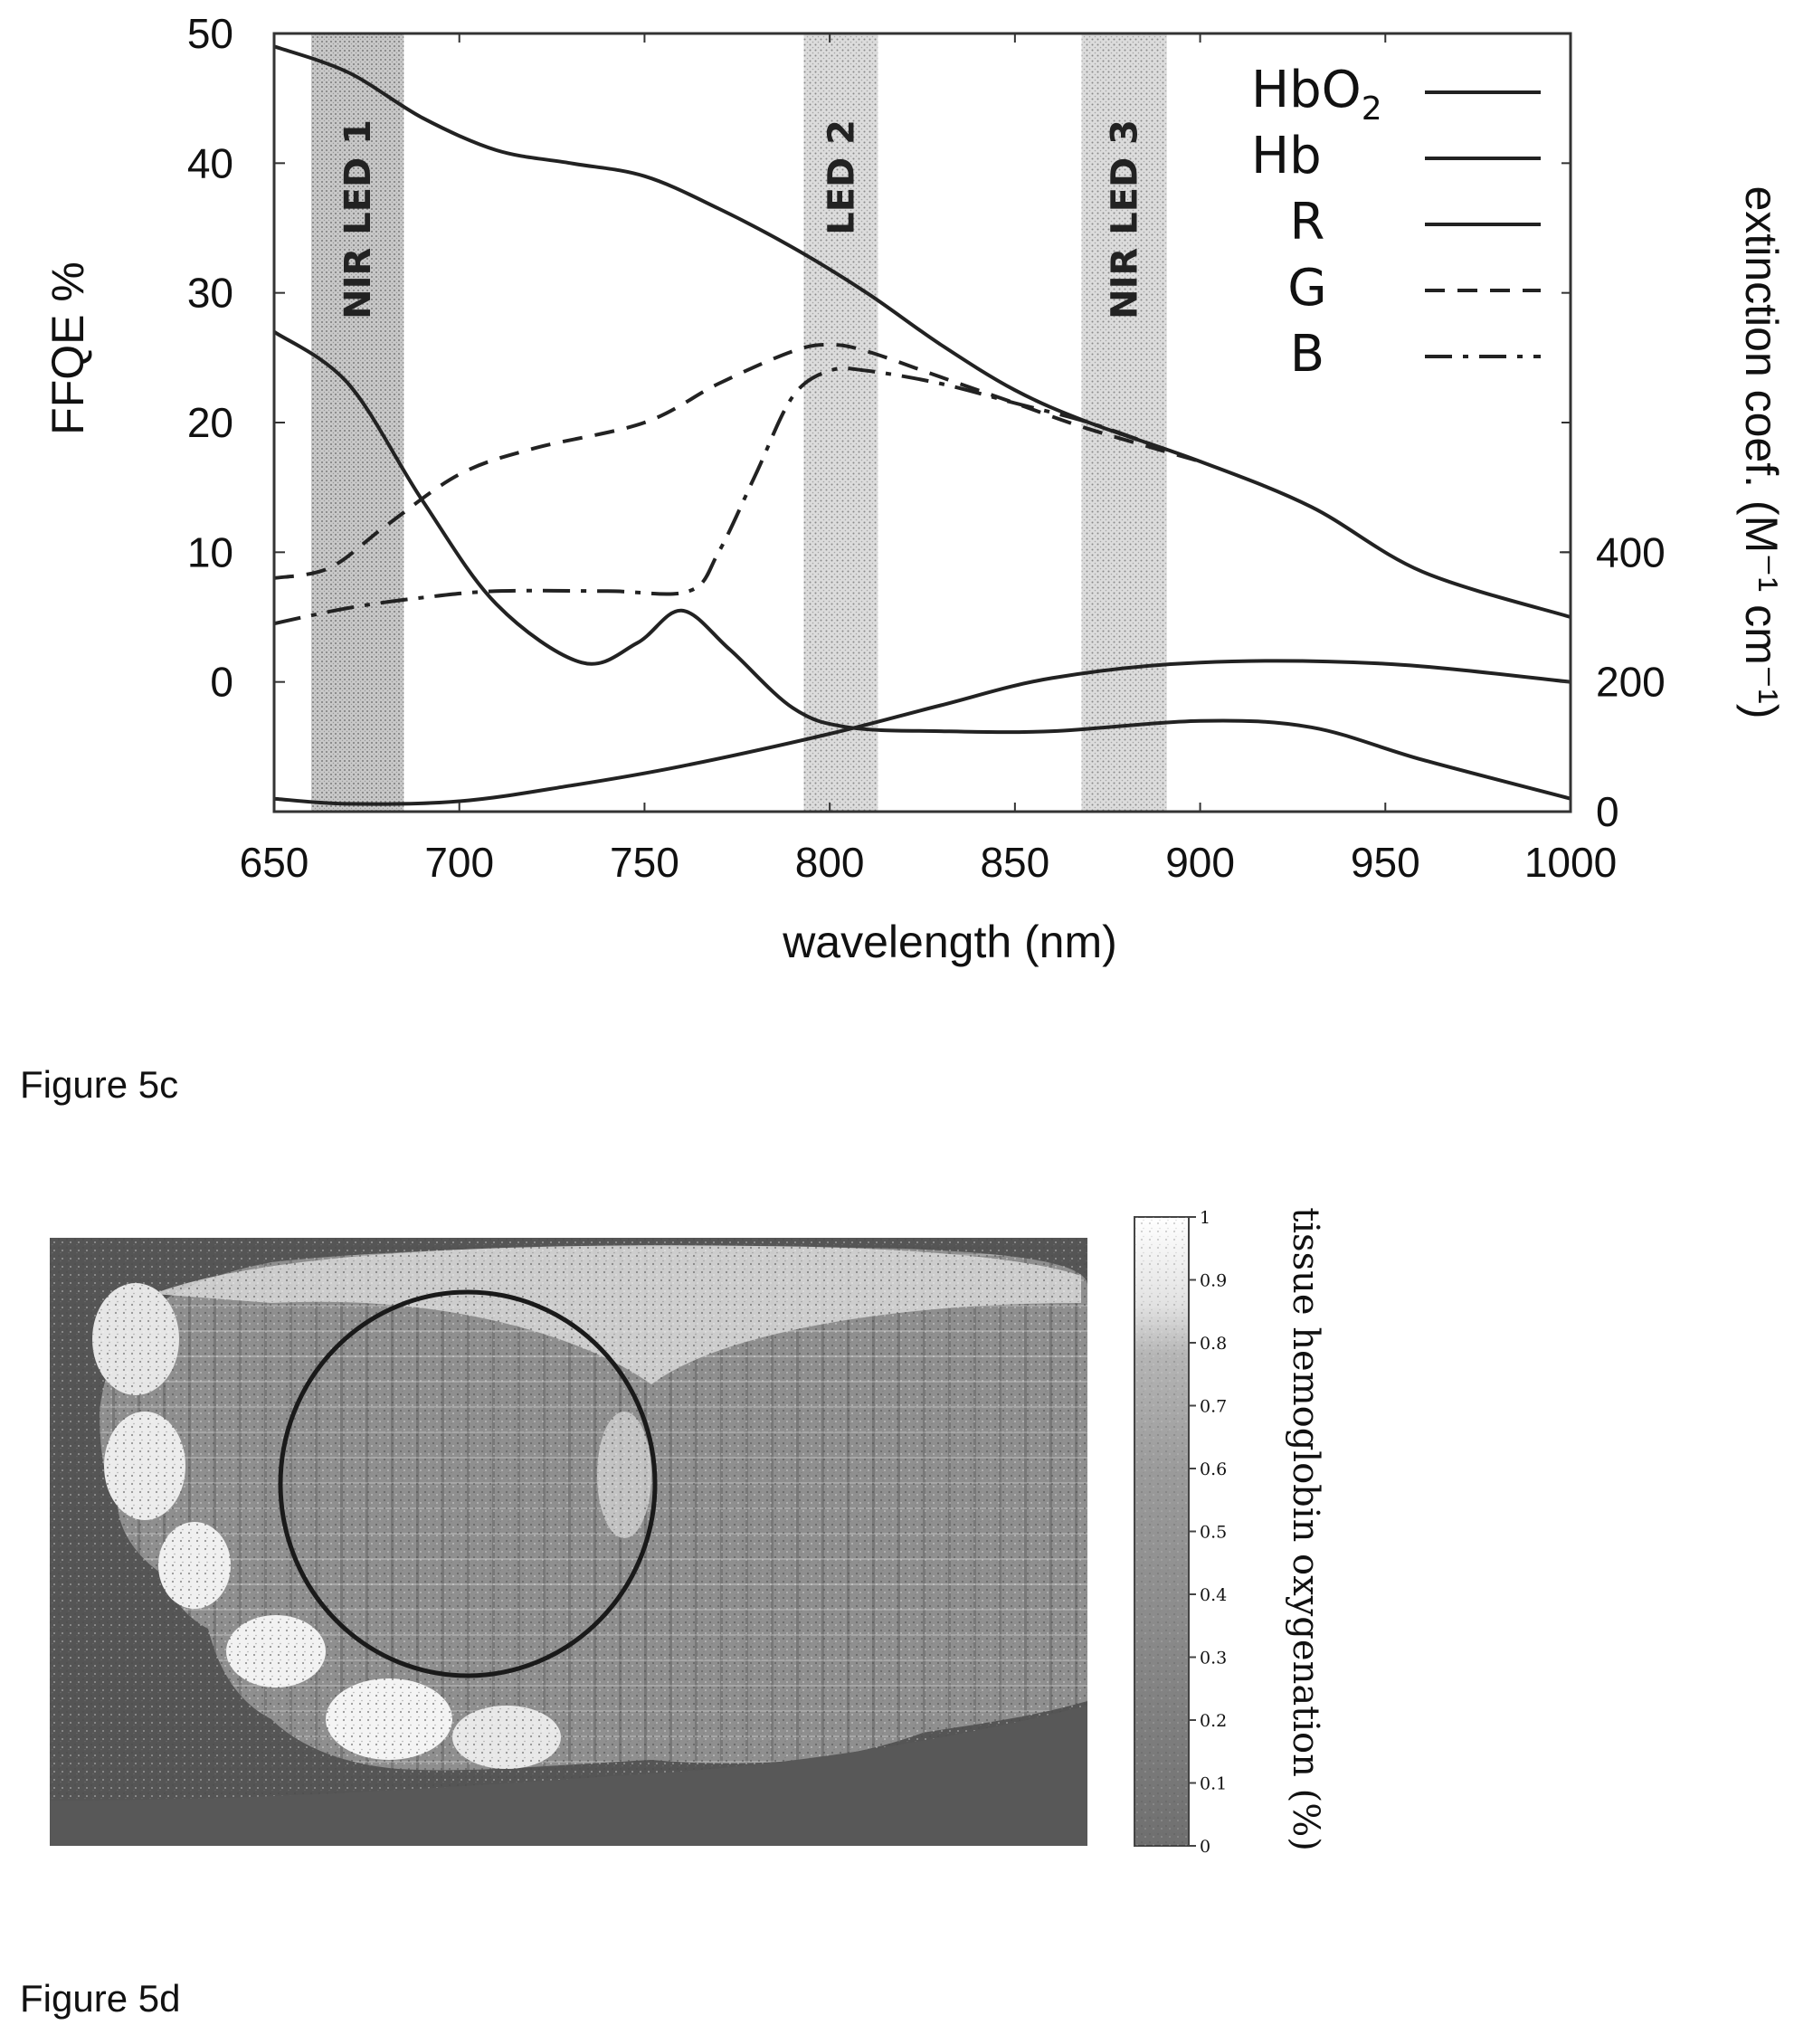 The image size is (1813, 2044). I want to click on y2-axis-ticks: 400 200 0, so click(1613, 434).